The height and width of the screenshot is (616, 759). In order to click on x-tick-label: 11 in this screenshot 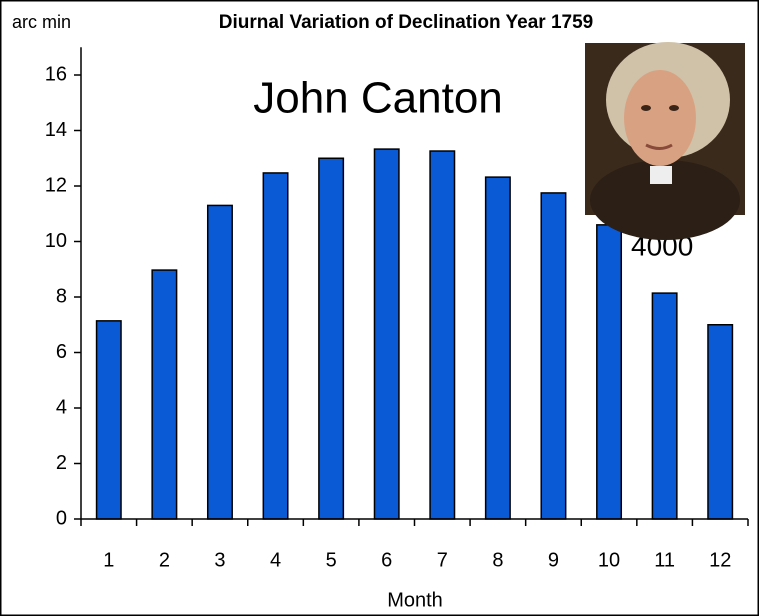, I will do `click(664, 560)`.